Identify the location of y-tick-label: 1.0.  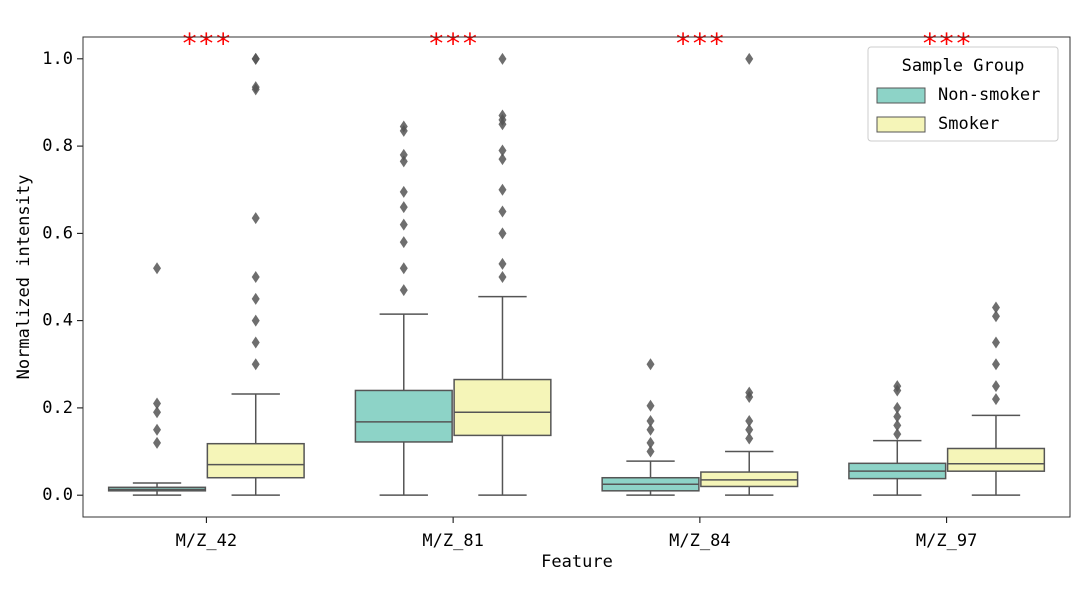
(57, 59).